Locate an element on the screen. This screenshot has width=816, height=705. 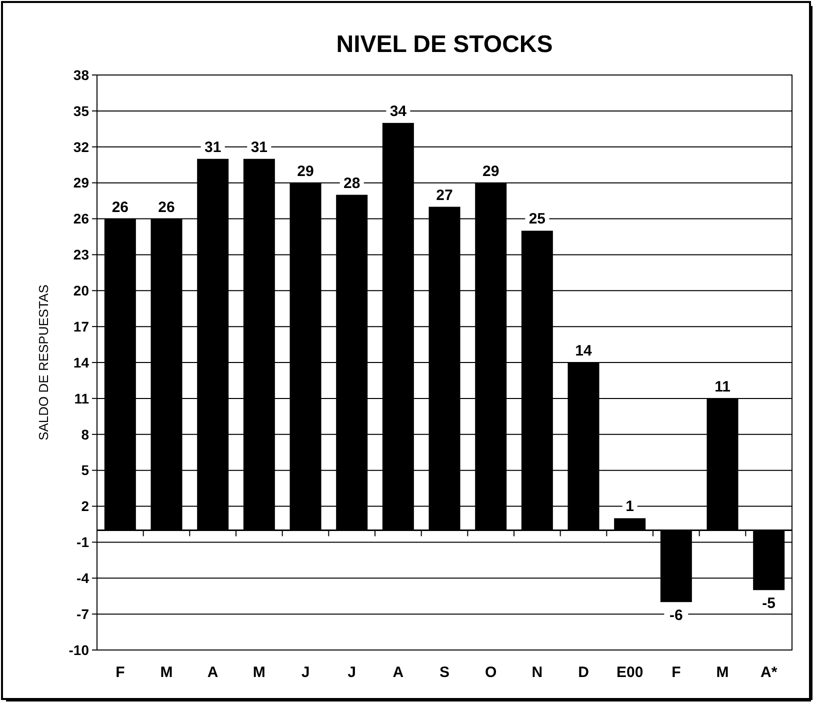
y-tick-label: 14 is located at coordinates (81, 362).